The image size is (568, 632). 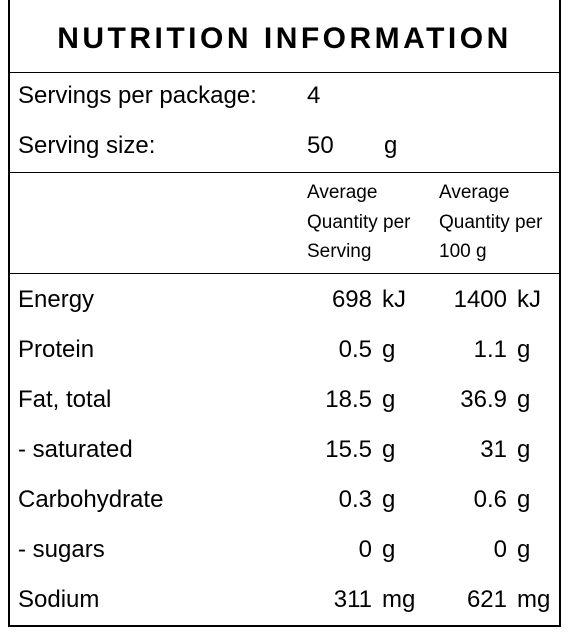 I want to click on per-serving-value: 18.5, so click(x=348, y=399).